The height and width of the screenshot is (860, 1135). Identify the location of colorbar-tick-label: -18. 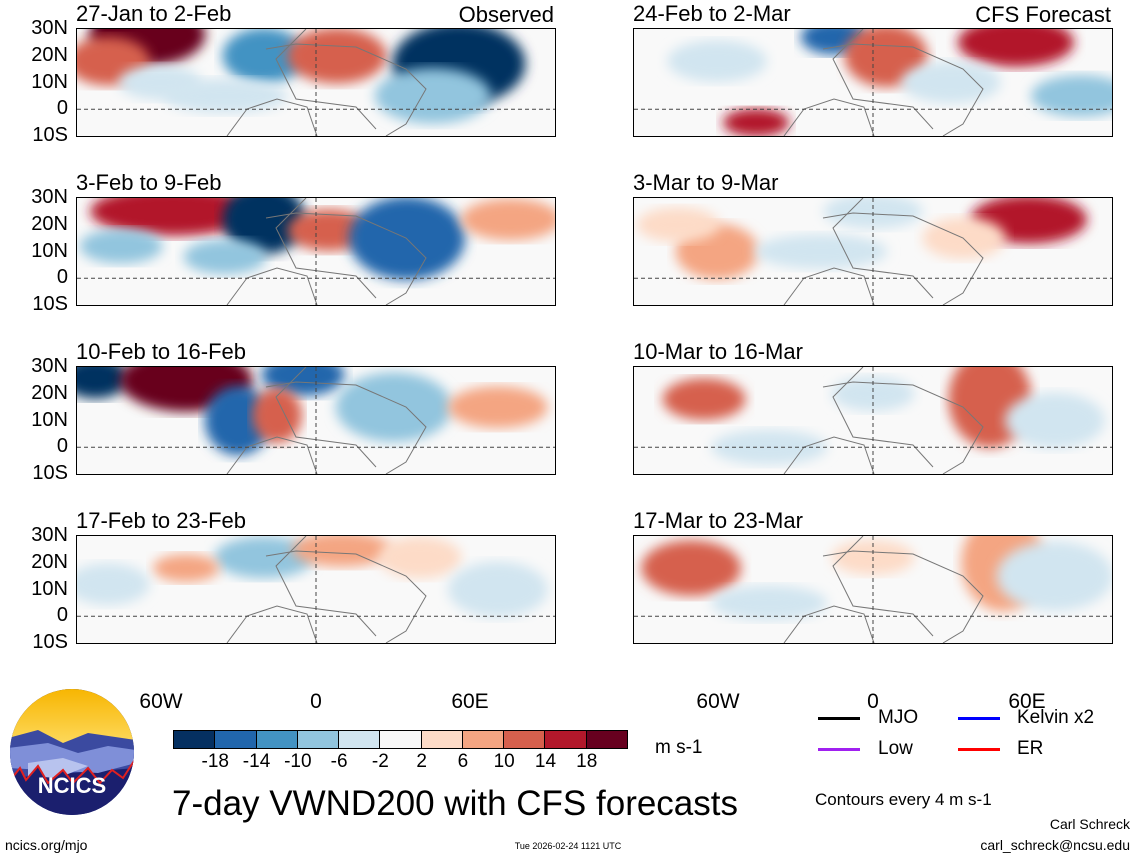
(215, 761).